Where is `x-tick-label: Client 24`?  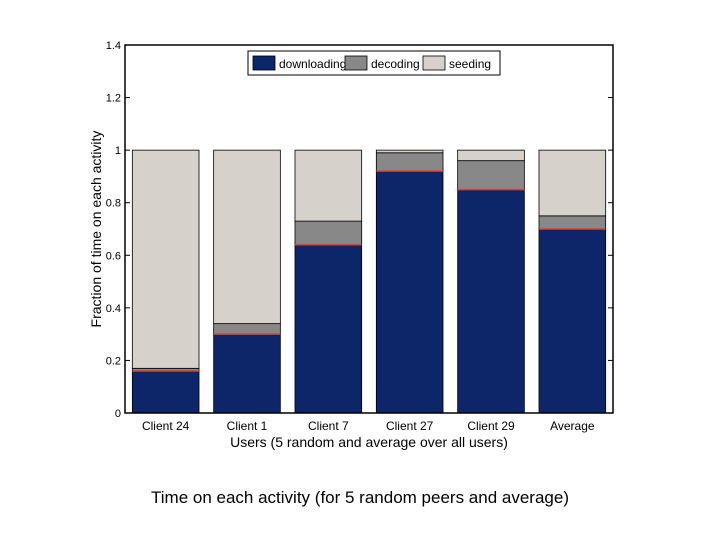
x-tick-label: Client 24 is located at coordinates (166, 426).